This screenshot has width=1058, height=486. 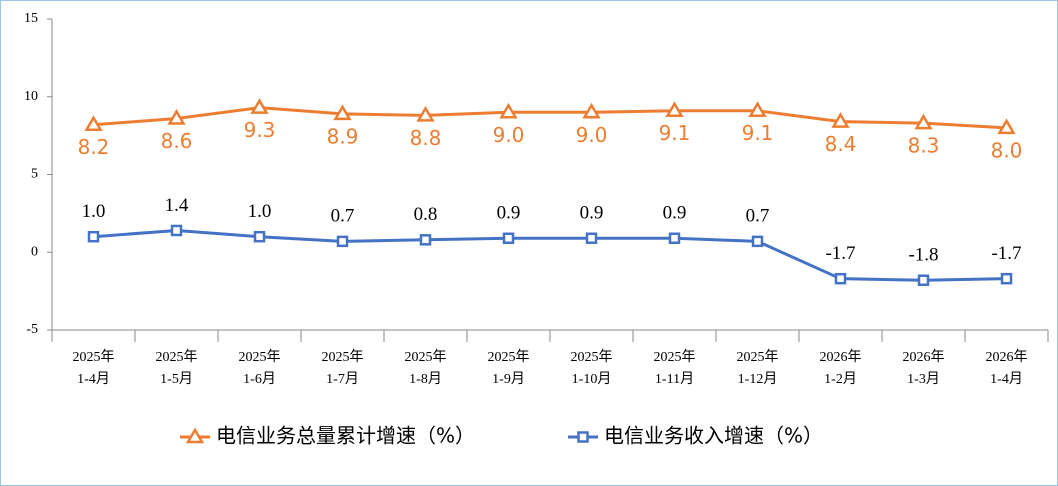 I want to click on data-label: 8.3, so click(x=924, y=146).